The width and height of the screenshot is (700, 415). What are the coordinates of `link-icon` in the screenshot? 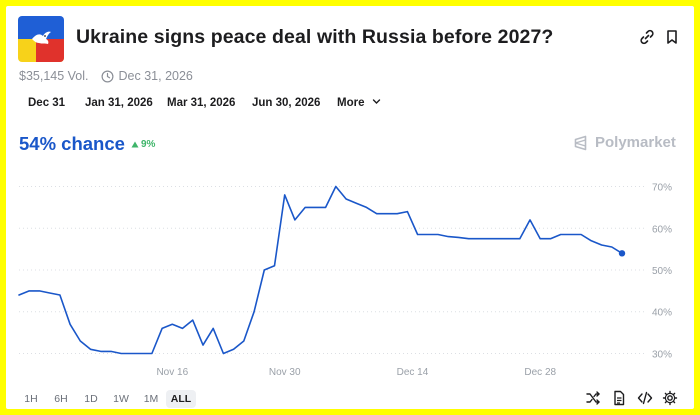 It's located at (647, 37).